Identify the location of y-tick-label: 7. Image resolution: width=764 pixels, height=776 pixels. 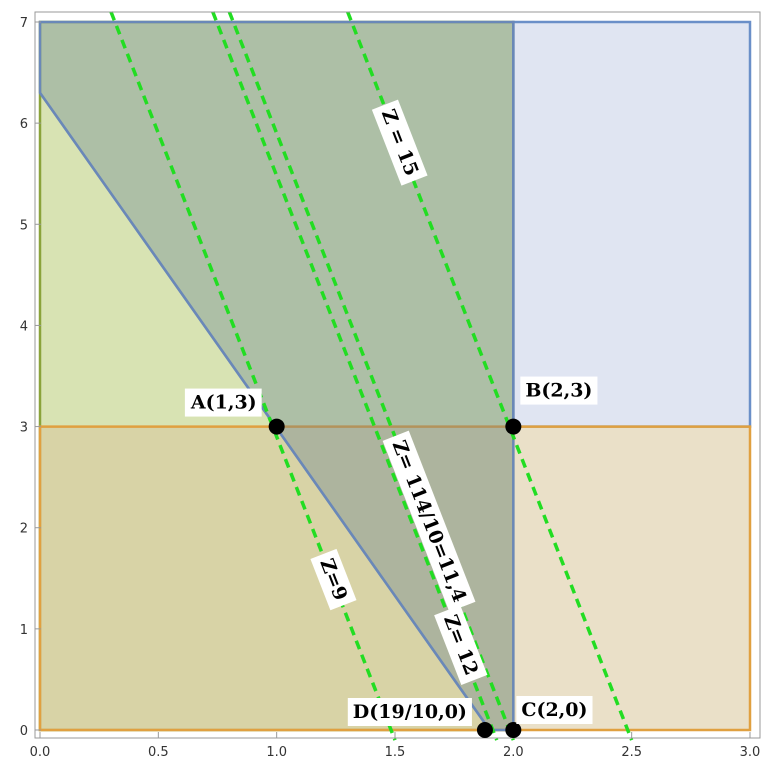
(24, 23).